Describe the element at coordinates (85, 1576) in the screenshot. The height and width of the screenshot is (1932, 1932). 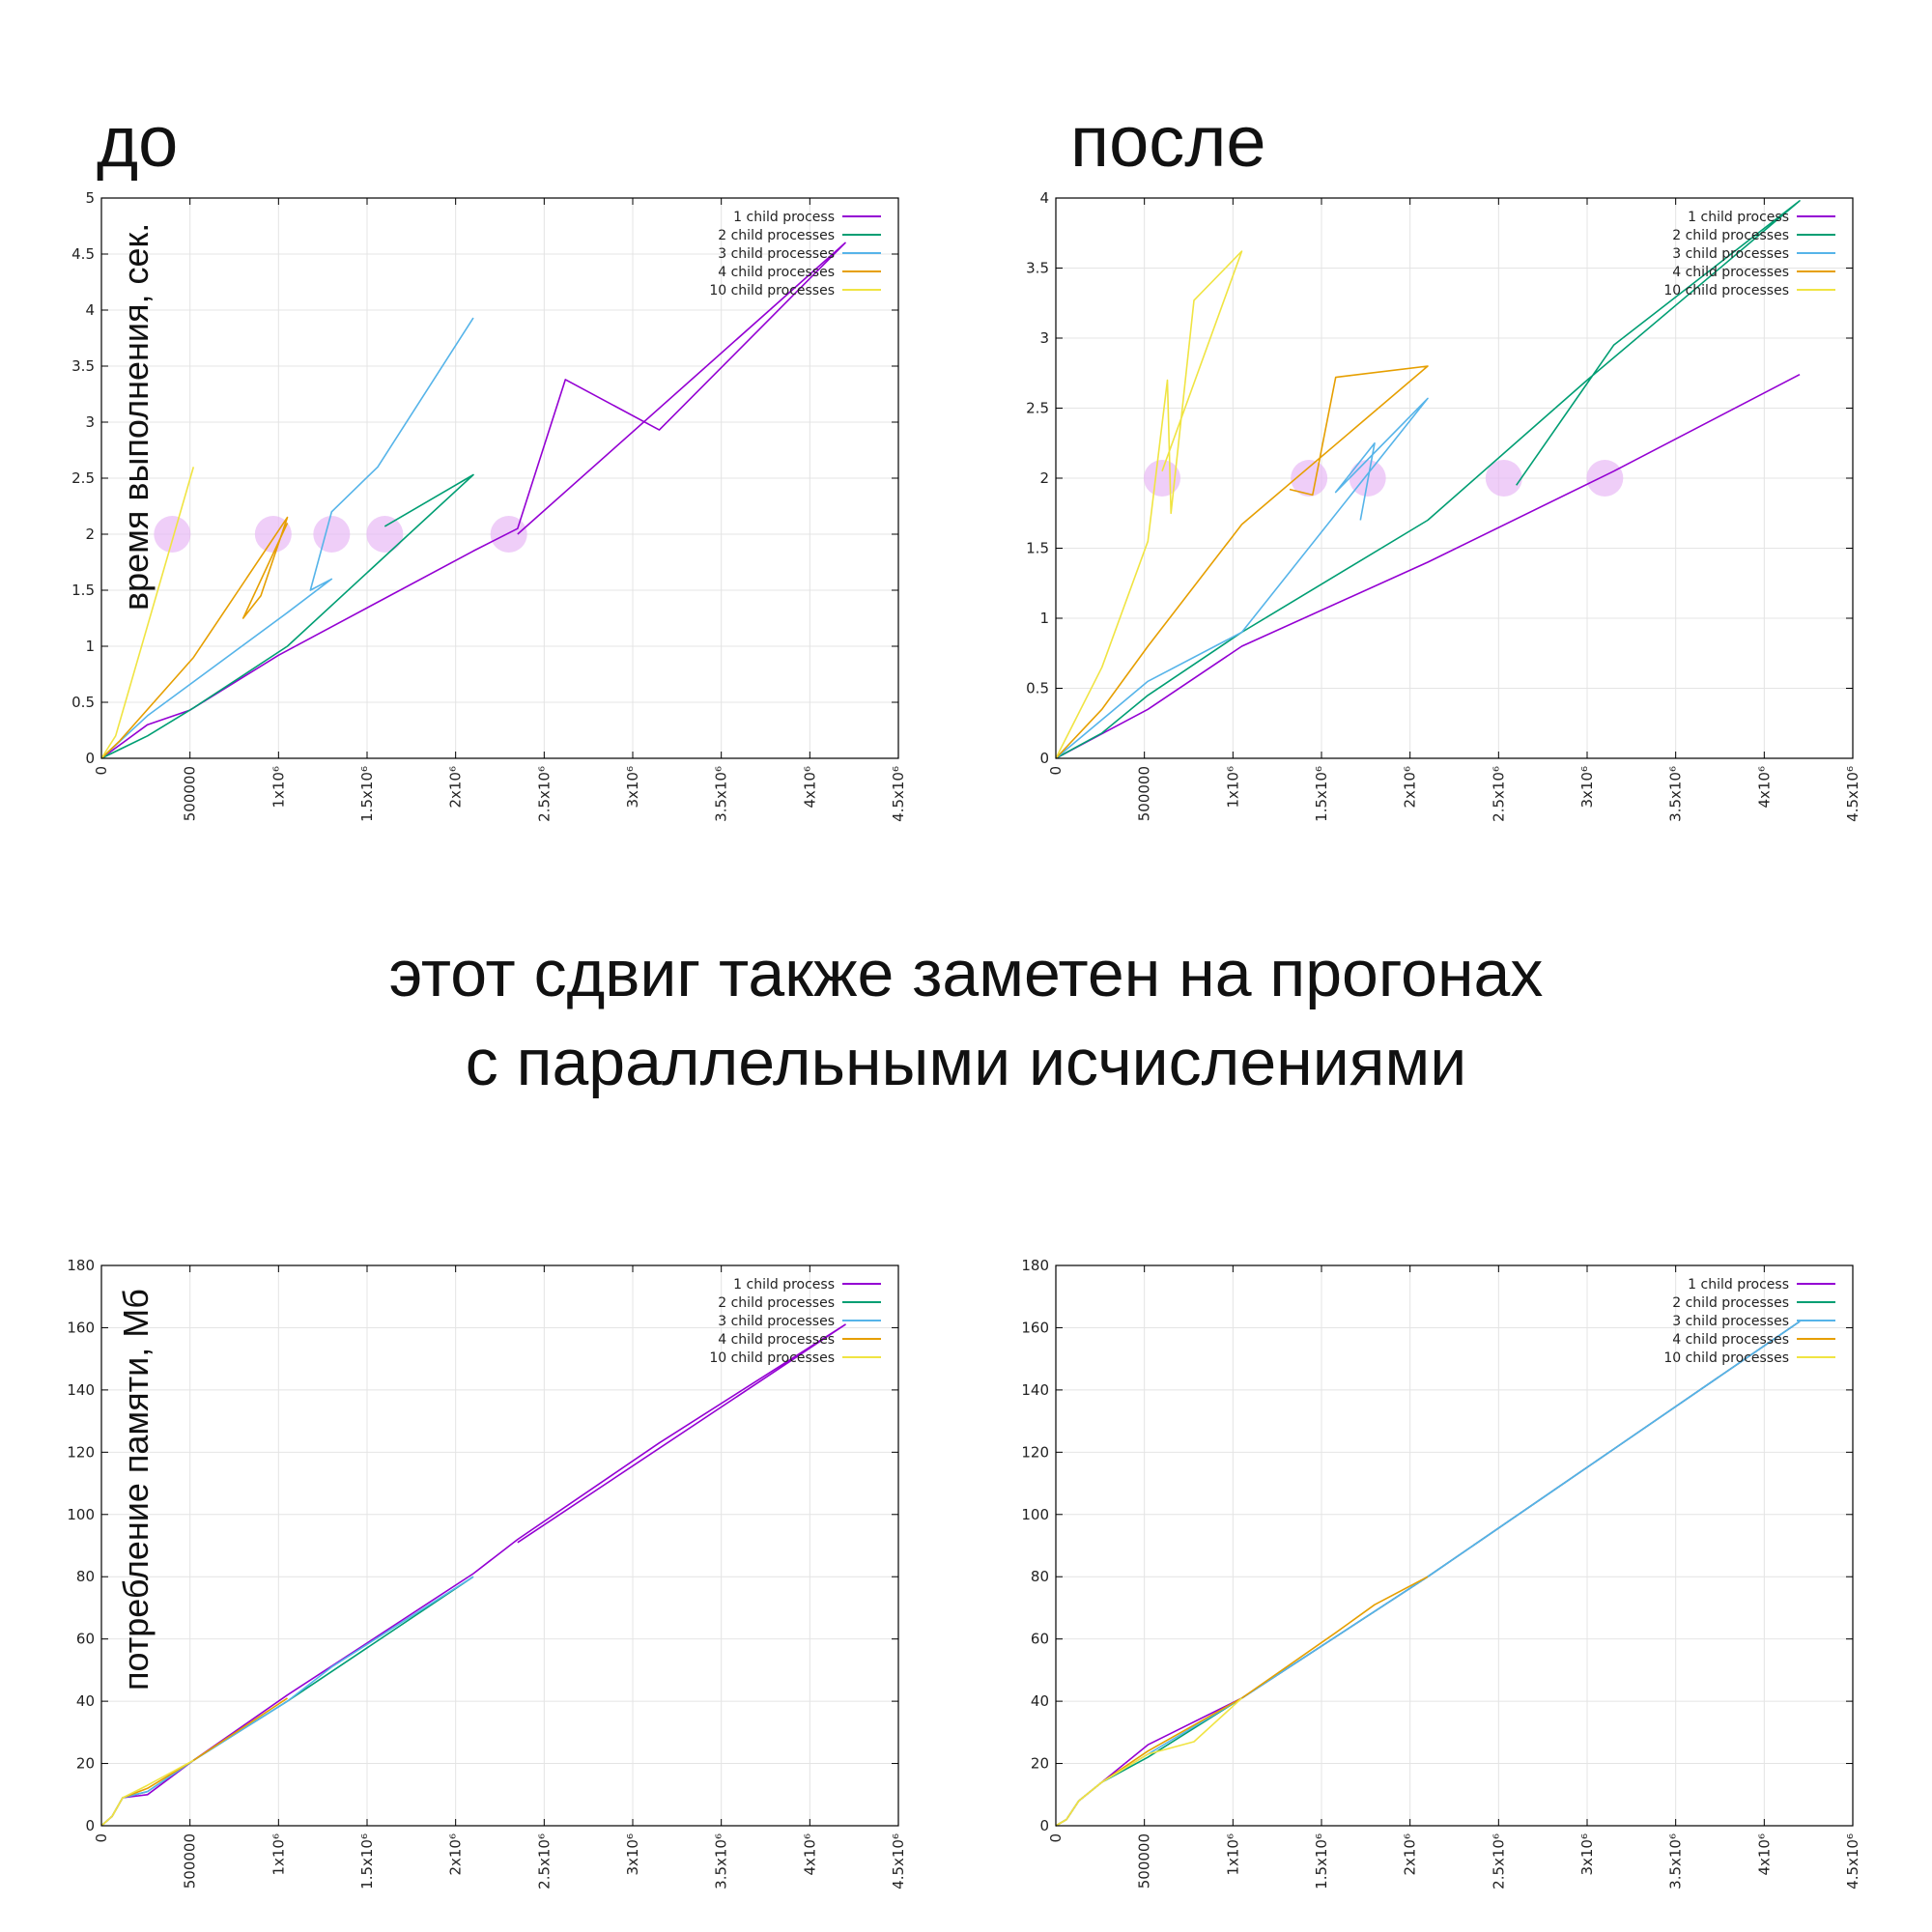
I see `y-tick-label: 80` at that location.